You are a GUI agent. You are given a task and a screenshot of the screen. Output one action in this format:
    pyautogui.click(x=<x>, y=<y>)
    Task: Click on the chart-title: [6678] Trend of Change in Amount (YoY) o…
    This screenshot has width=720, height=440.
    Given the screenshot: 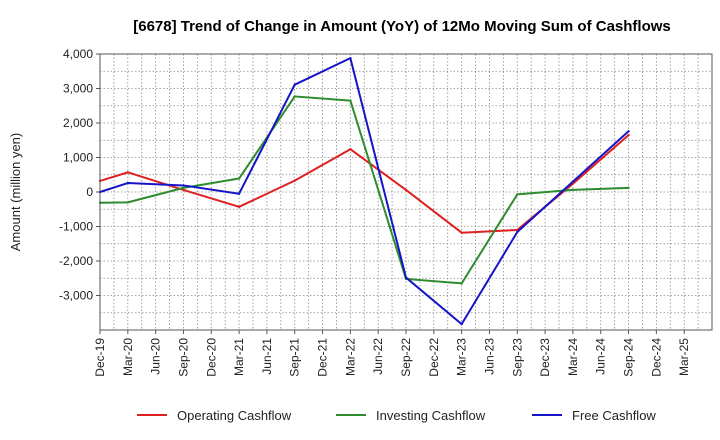 What is the action you would take?
    pyautogui.click(x=402, y=26)
    